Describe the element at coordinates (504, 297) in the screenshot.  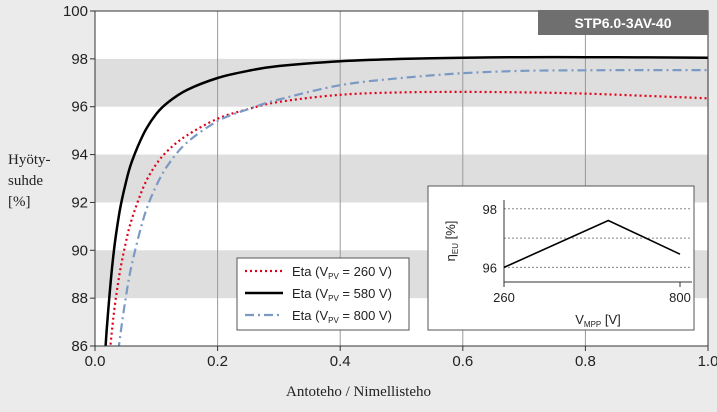
I see `inset-x-tick-label: 260` at that location.